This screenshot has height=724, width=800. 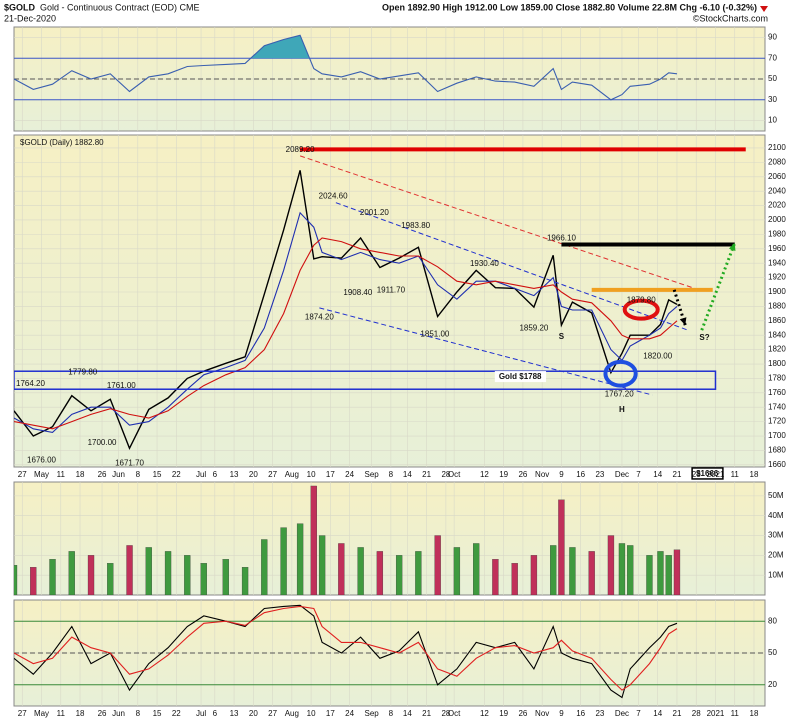 What do you see at coordinates (300, 149) in the screenshot?
I see `price-label: 2089.20` at bounding box center [300, 149].